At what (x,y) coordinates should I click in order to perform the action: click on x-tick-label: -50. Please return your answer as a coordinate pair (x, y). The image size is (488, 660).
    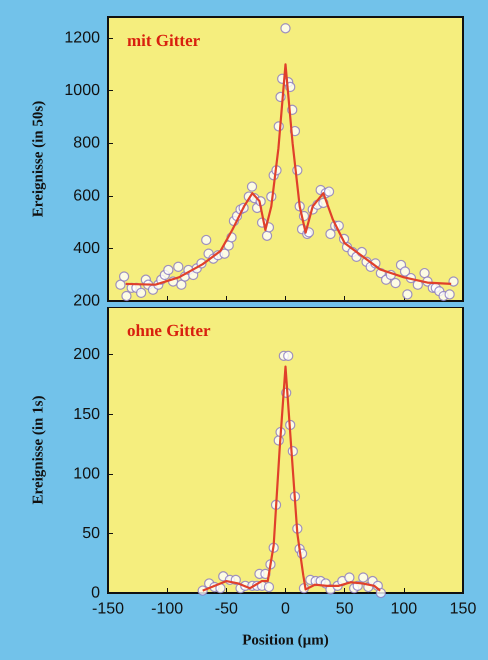
    Looking at the image, I should click on (226, 609).